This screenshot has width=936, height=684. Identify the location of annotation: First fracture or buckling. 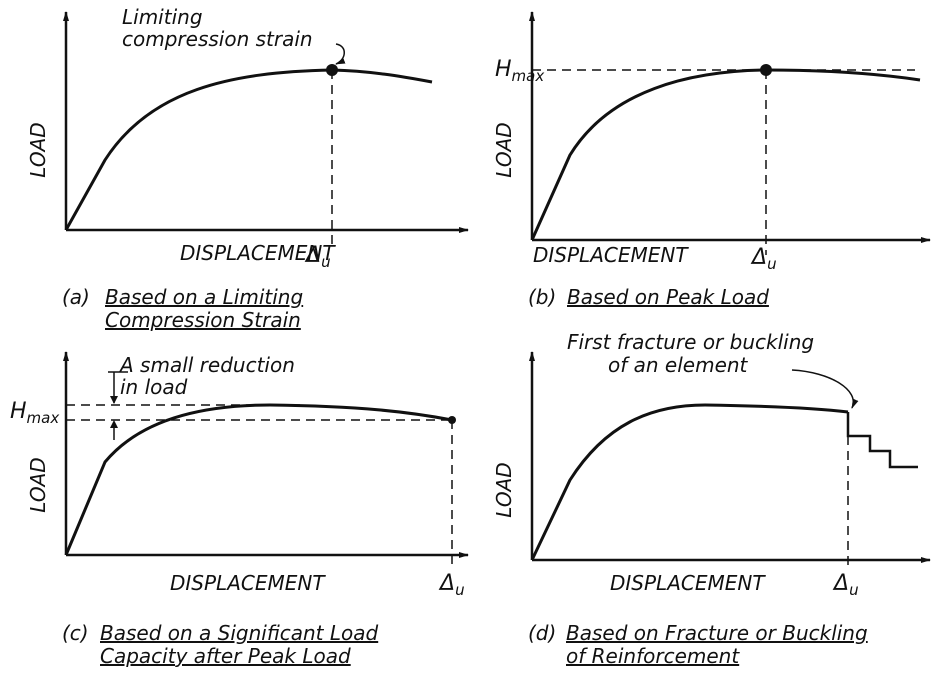
(690, 342).